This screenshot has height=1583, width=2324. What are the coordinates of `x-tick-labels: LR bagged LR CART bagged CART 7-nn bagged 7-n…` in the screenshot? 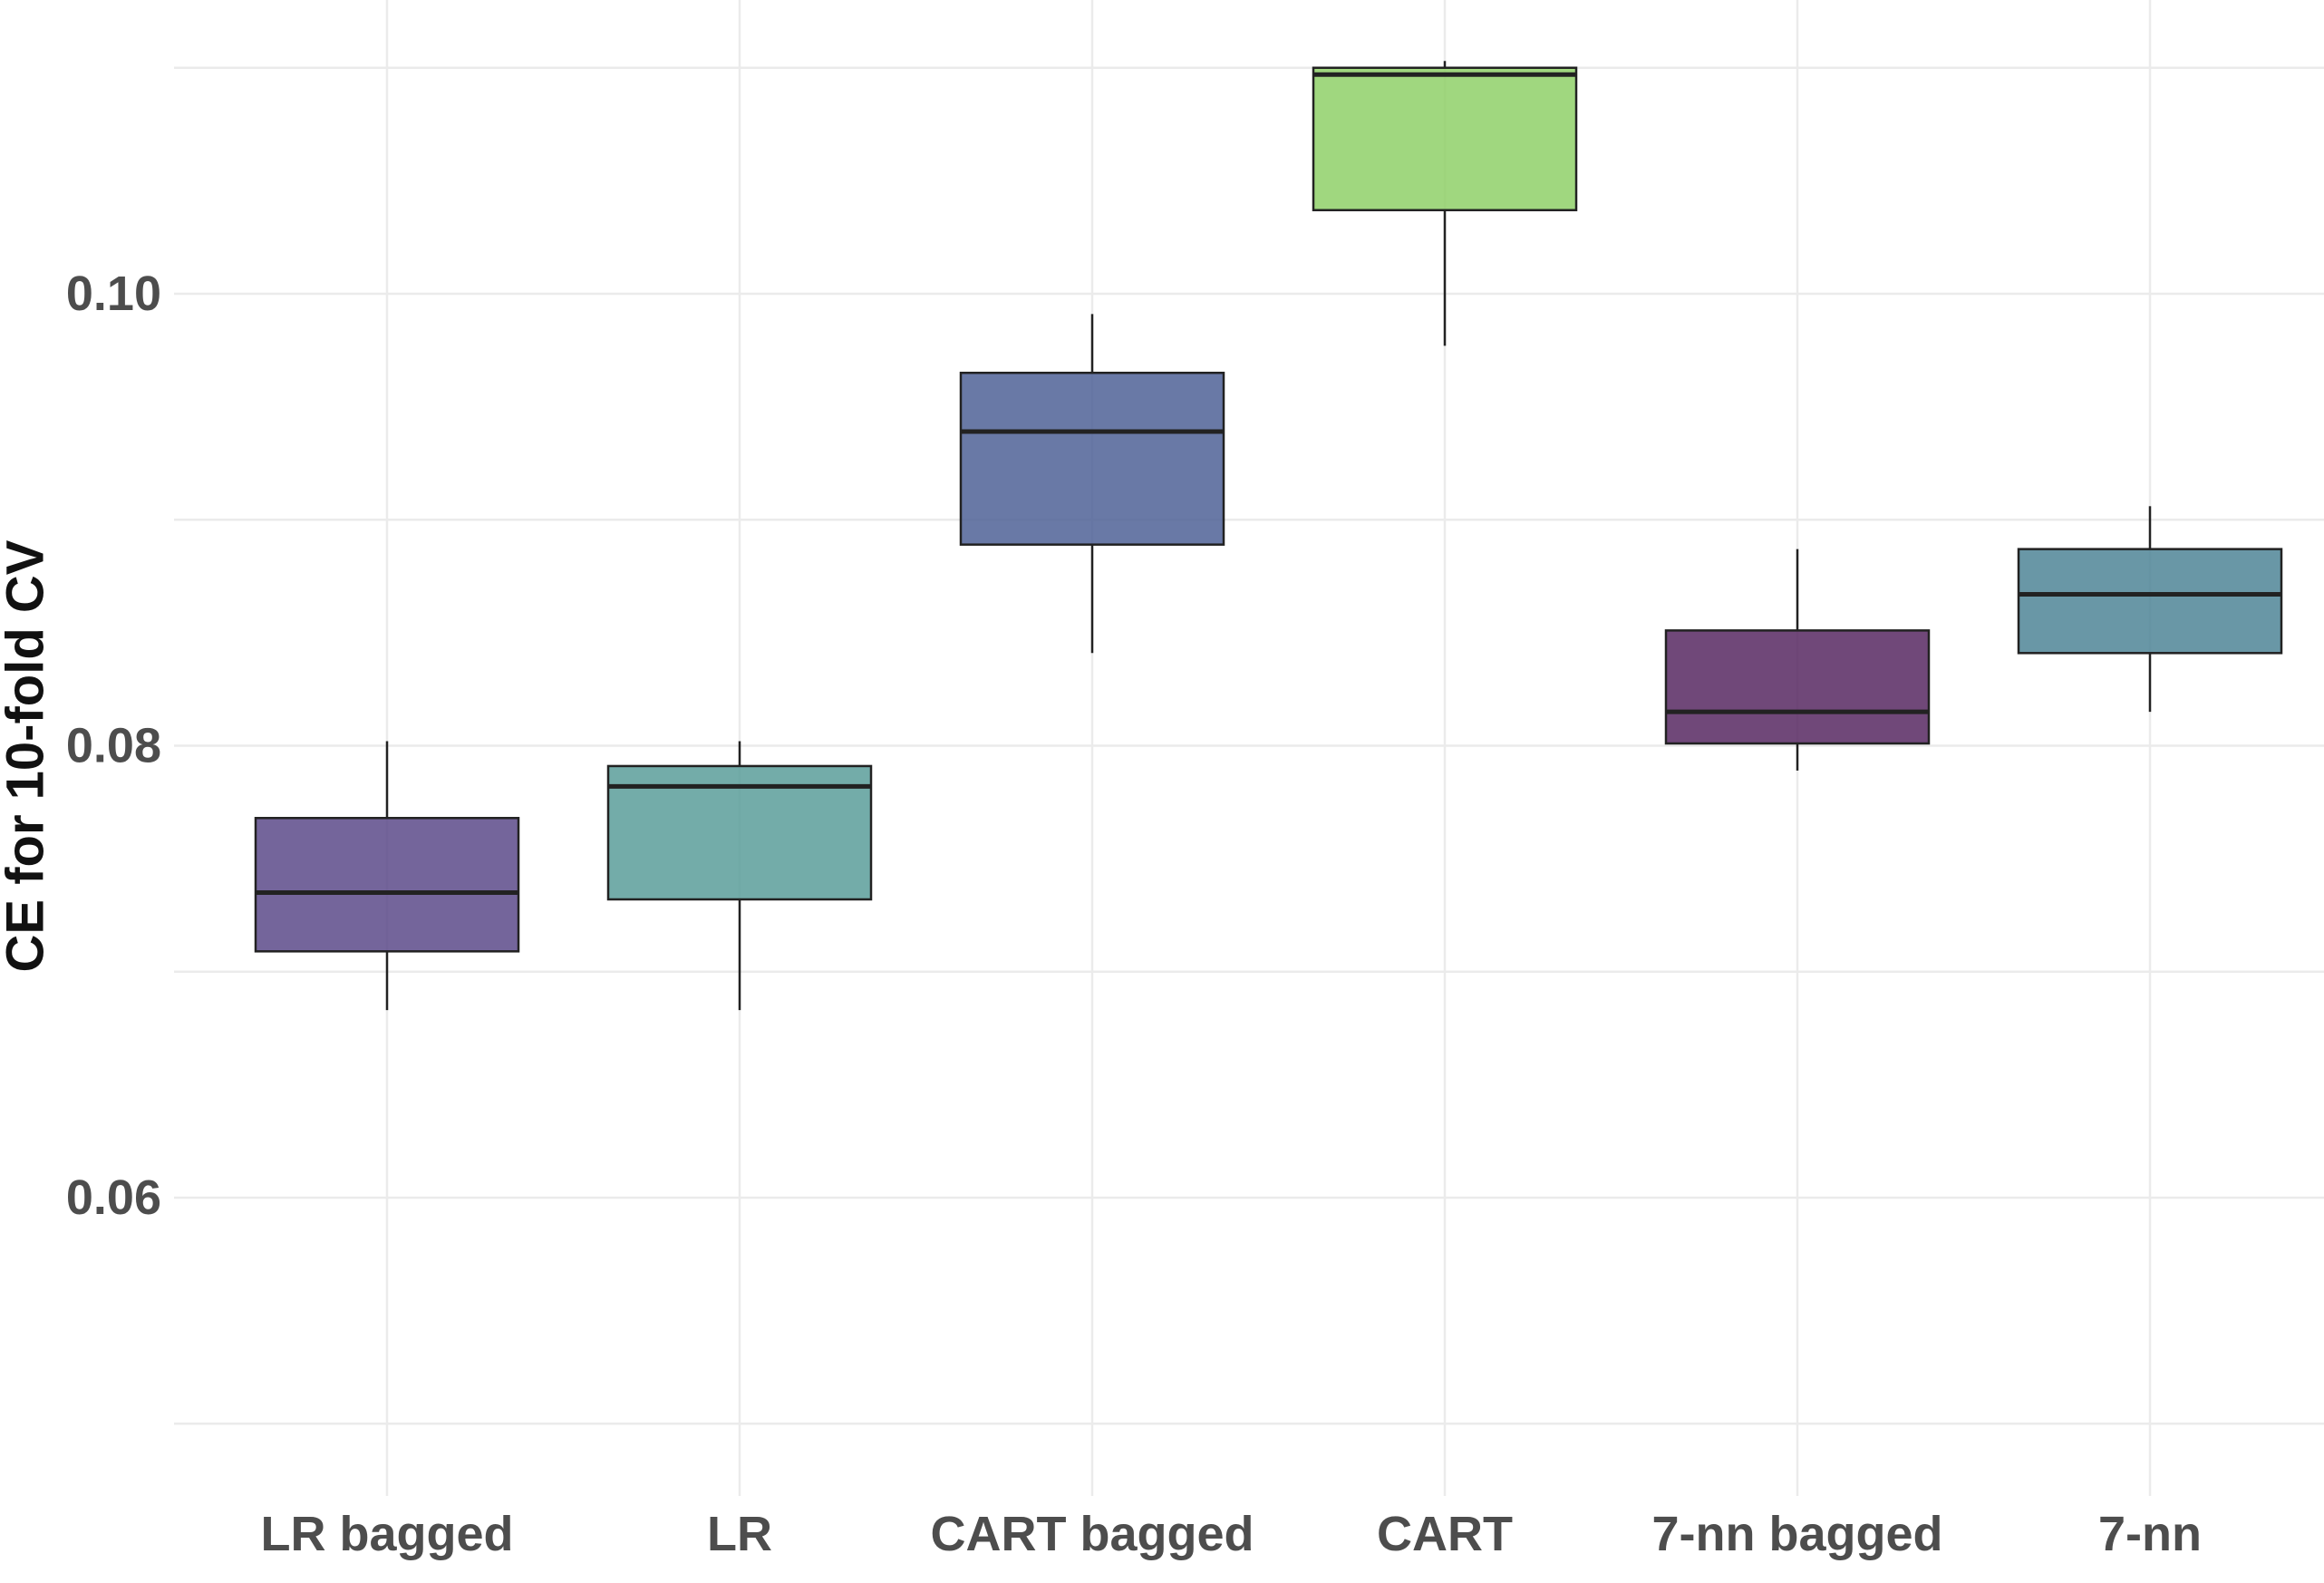 It's located at (1232, 1534).